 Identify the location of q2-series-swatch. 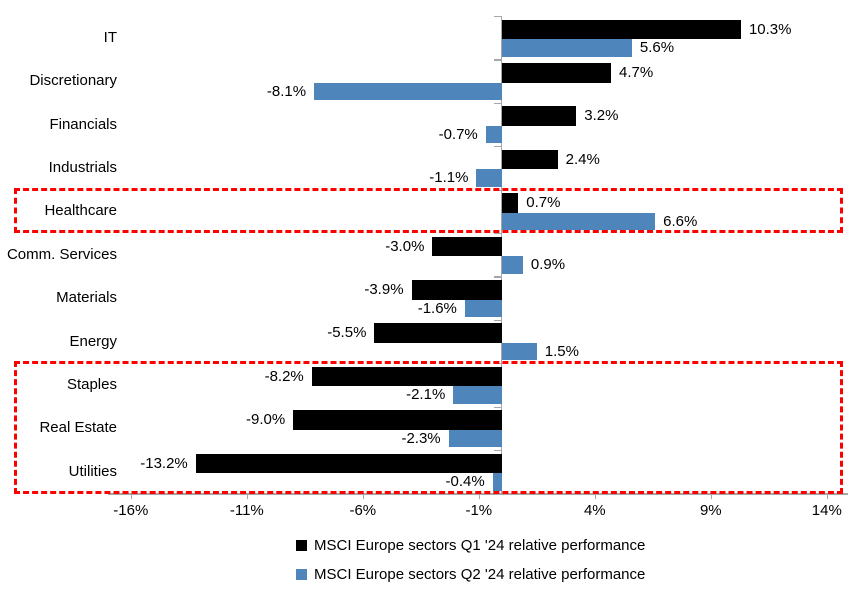
(301, 574).